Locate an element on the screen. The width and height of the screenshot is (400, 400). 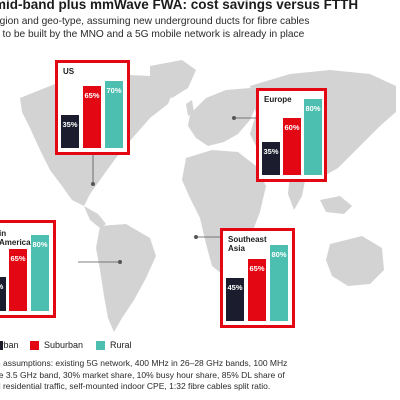
panel-us: US 35% 65% 70% is located at coordinates (92, 107).